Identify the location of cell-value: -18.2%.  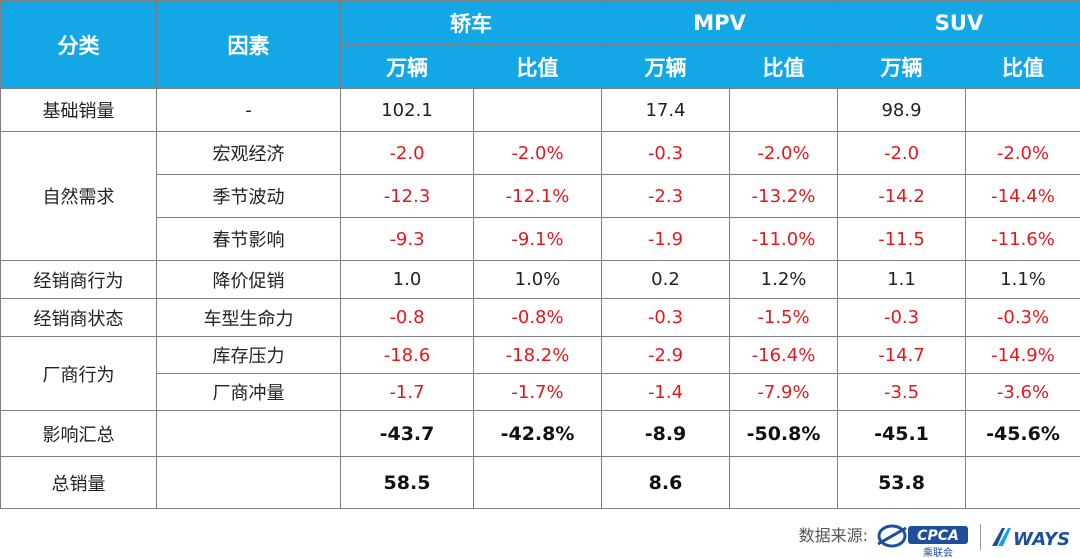
(537, 355).